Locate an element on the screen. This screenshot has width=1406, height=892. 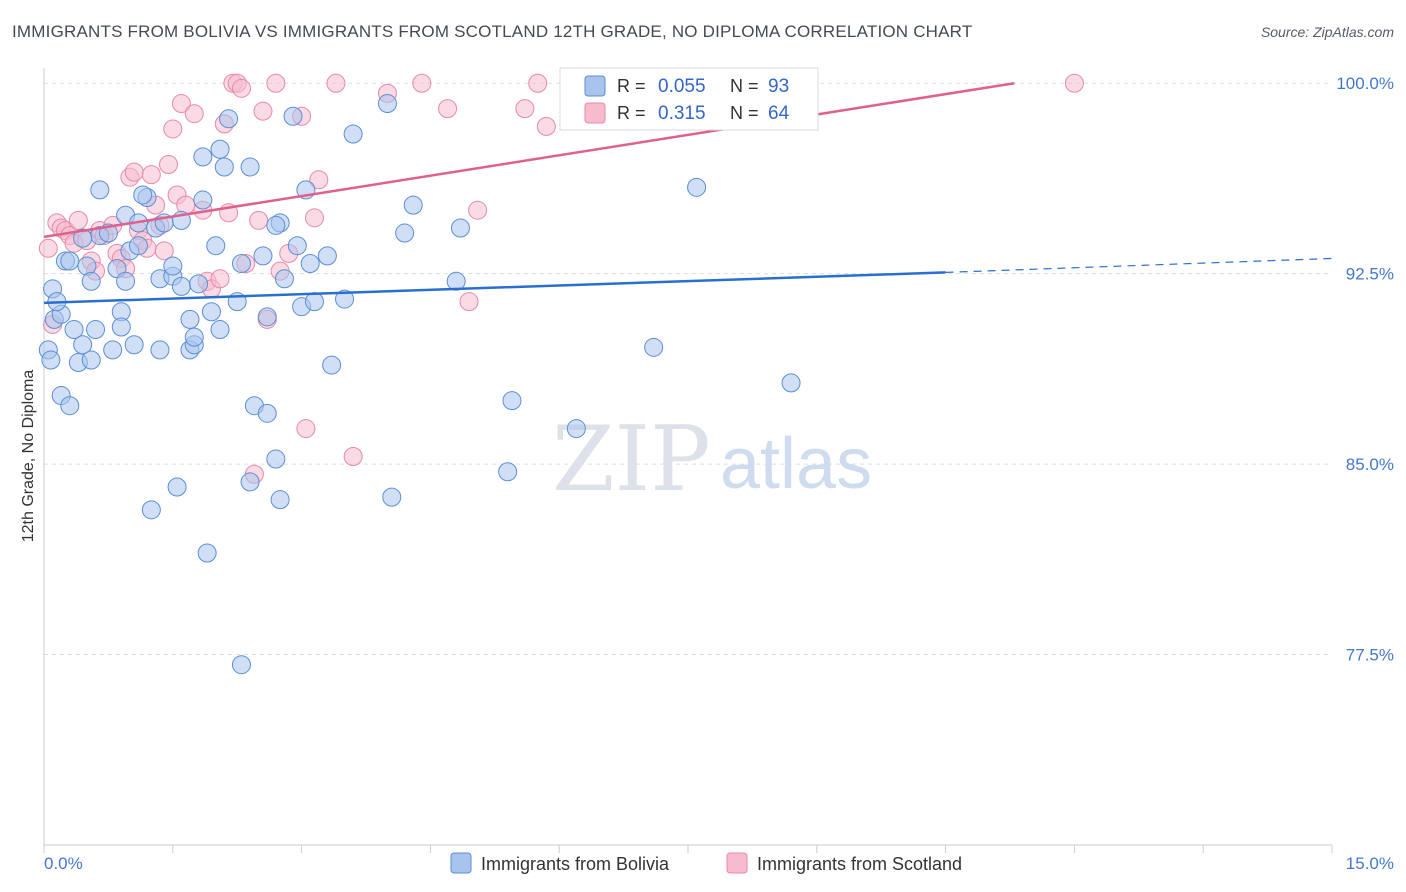
bottom-legend-label-bolivia: Immigrants from Bolivia is located at coordinates (575, 864).